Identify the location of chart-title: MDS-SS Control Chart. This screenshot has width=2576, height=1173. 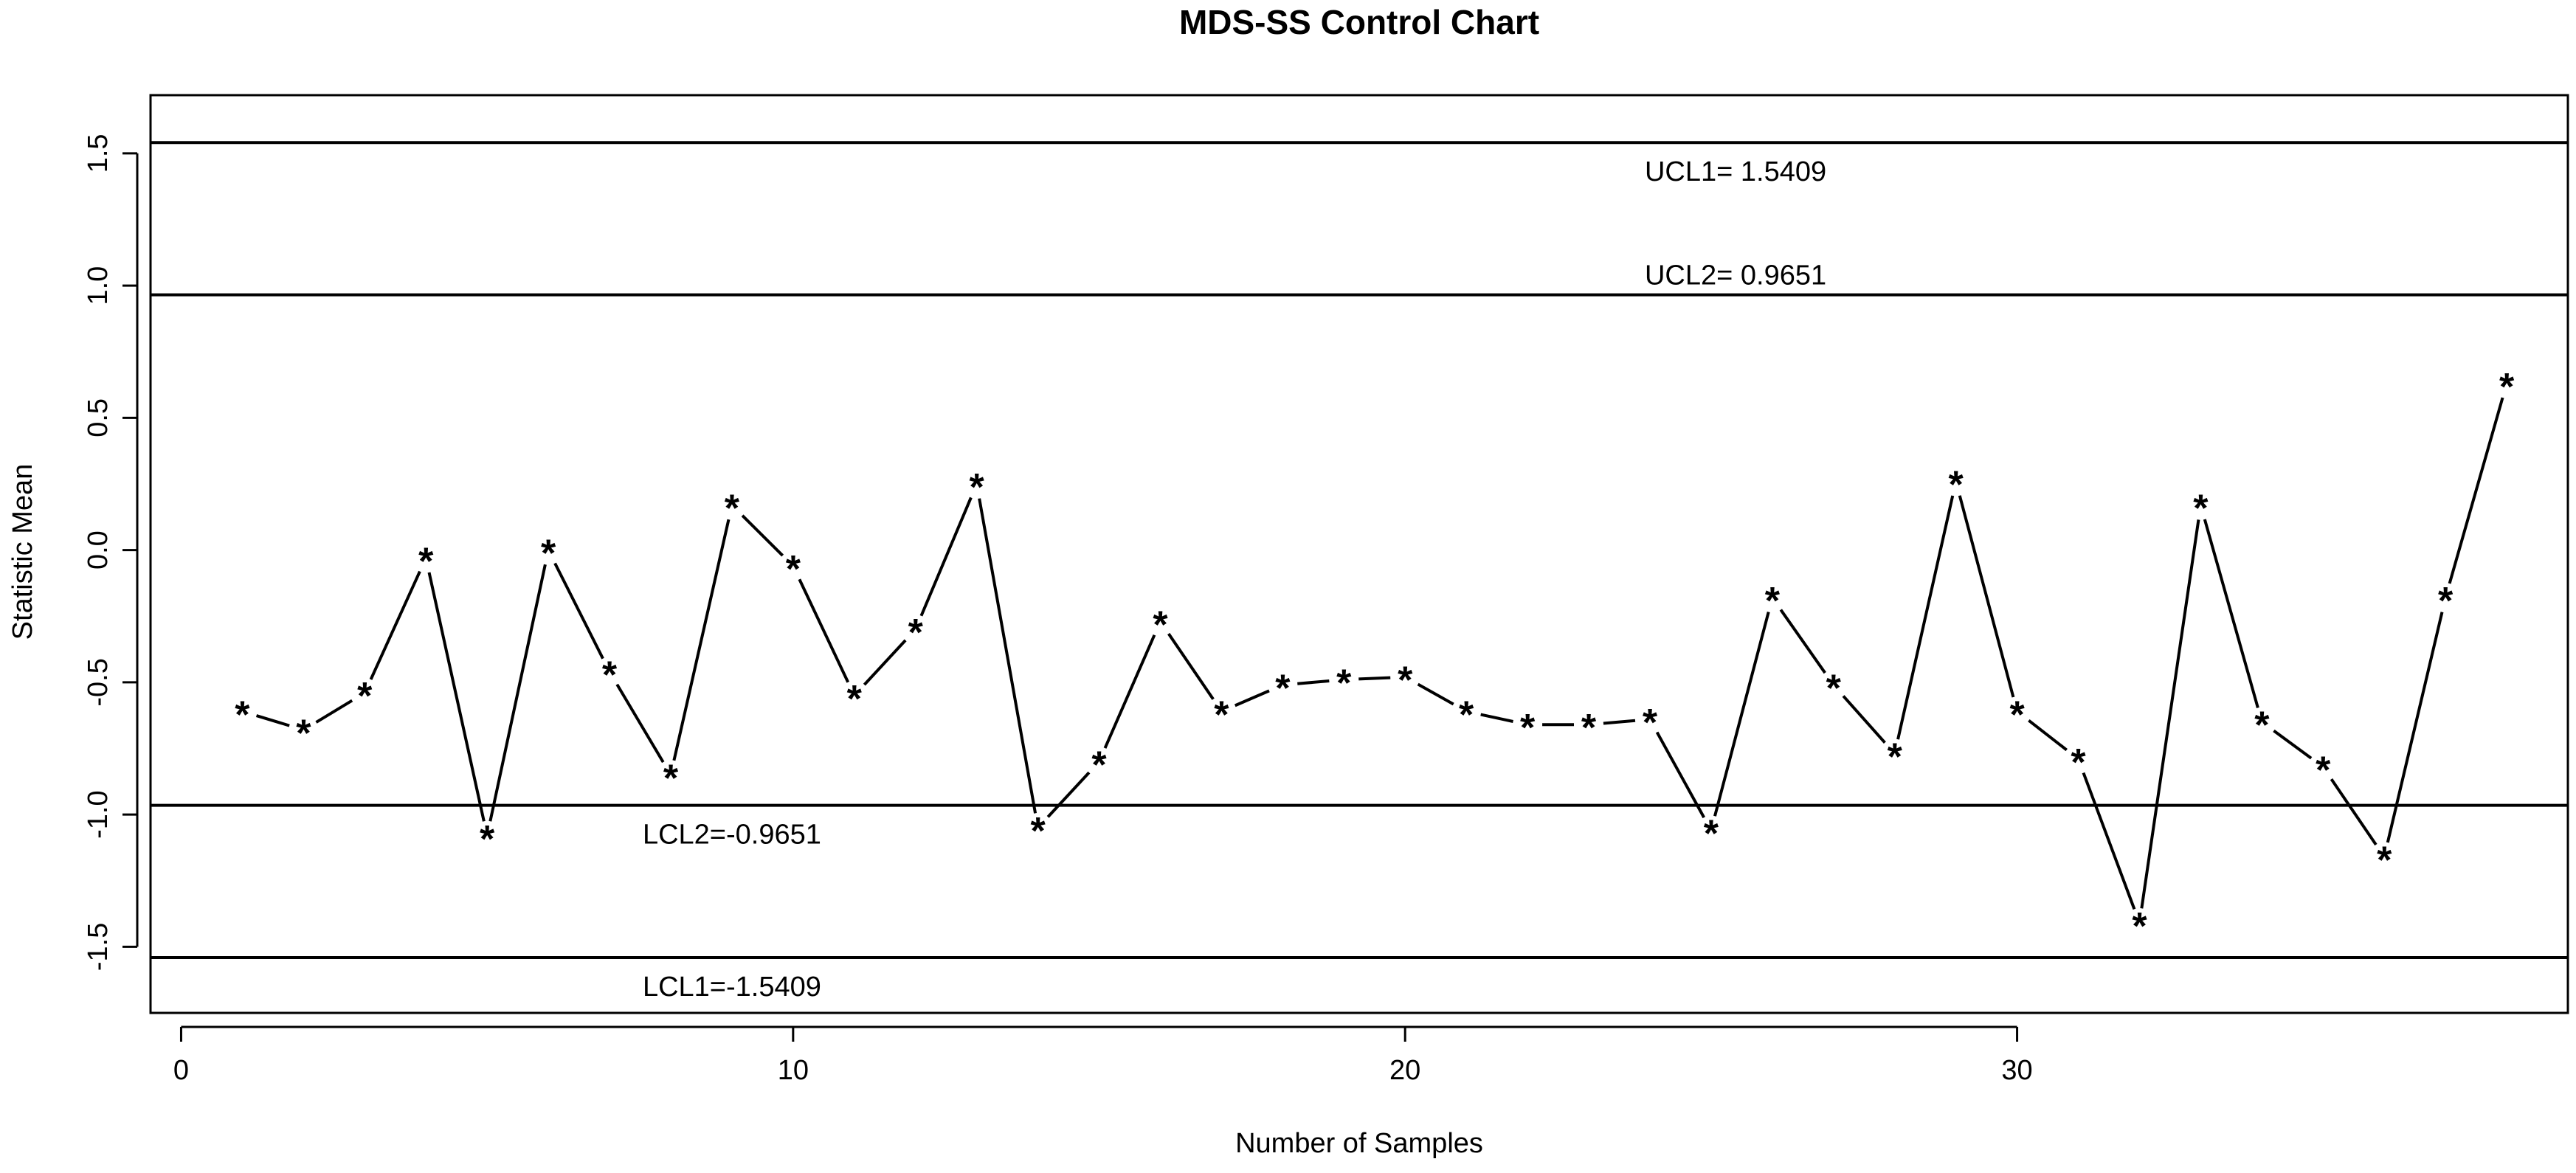
(1359, 22).